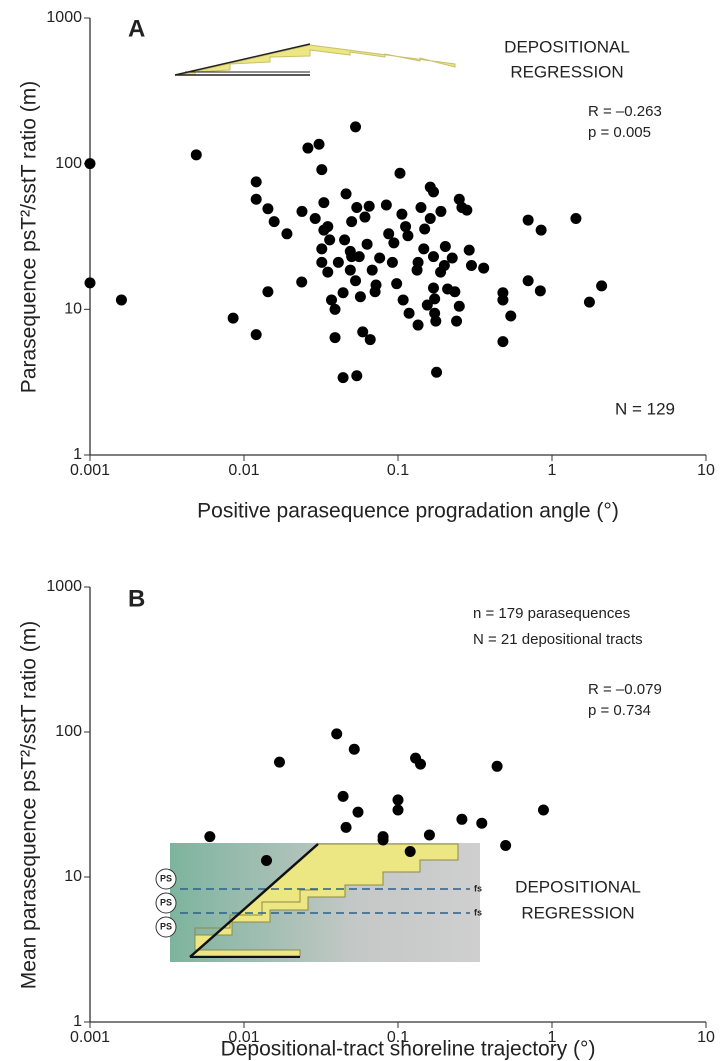 The image size is (723, 1061). I want to click on x-tick-label: 1, so click(552, 1037).